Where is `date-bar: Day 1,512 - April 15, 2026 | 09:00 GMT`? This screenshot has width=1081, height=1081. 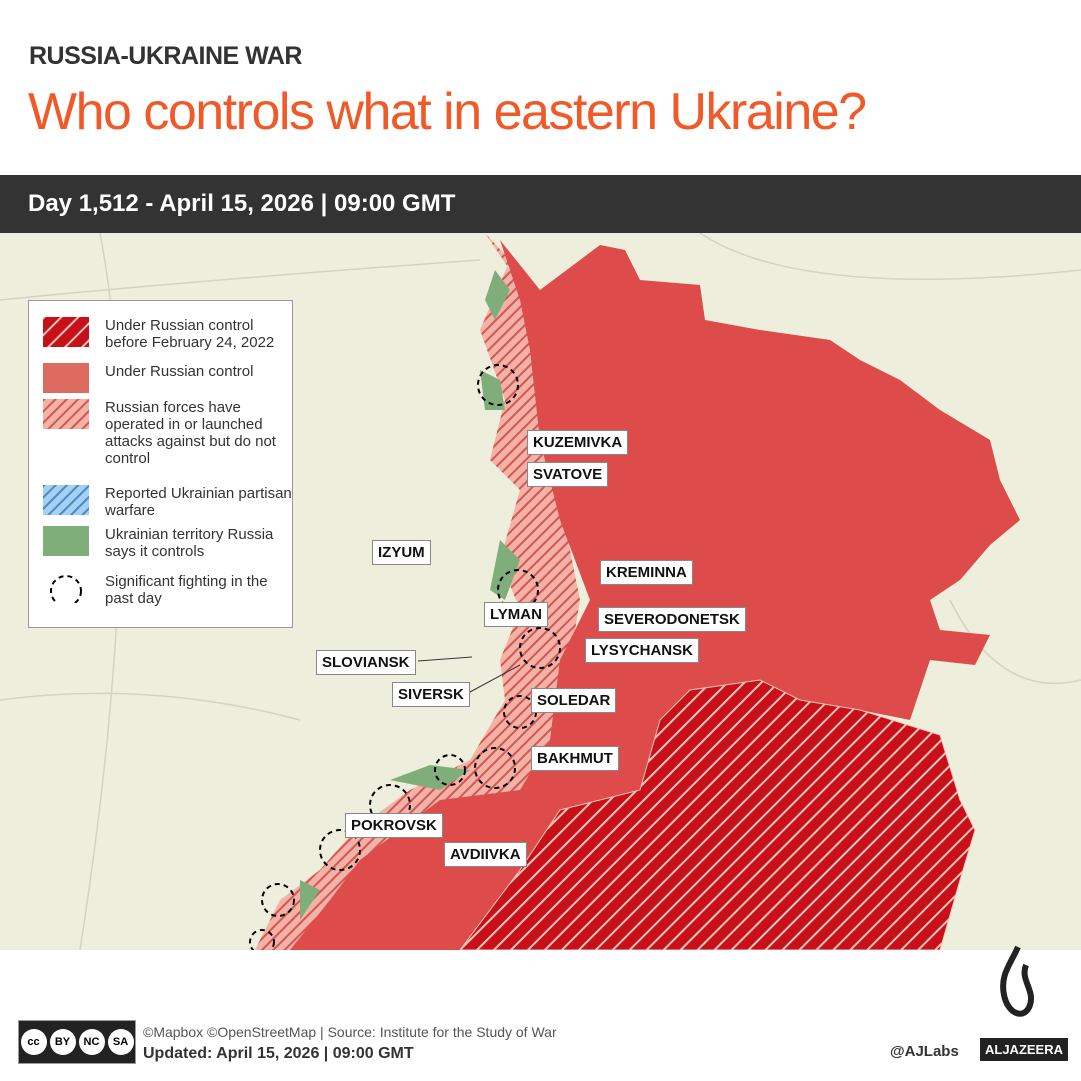
date-bar: Day 1,512 - April 15, 2026 | 09:00 GMT is located at coordinates (540, 204).